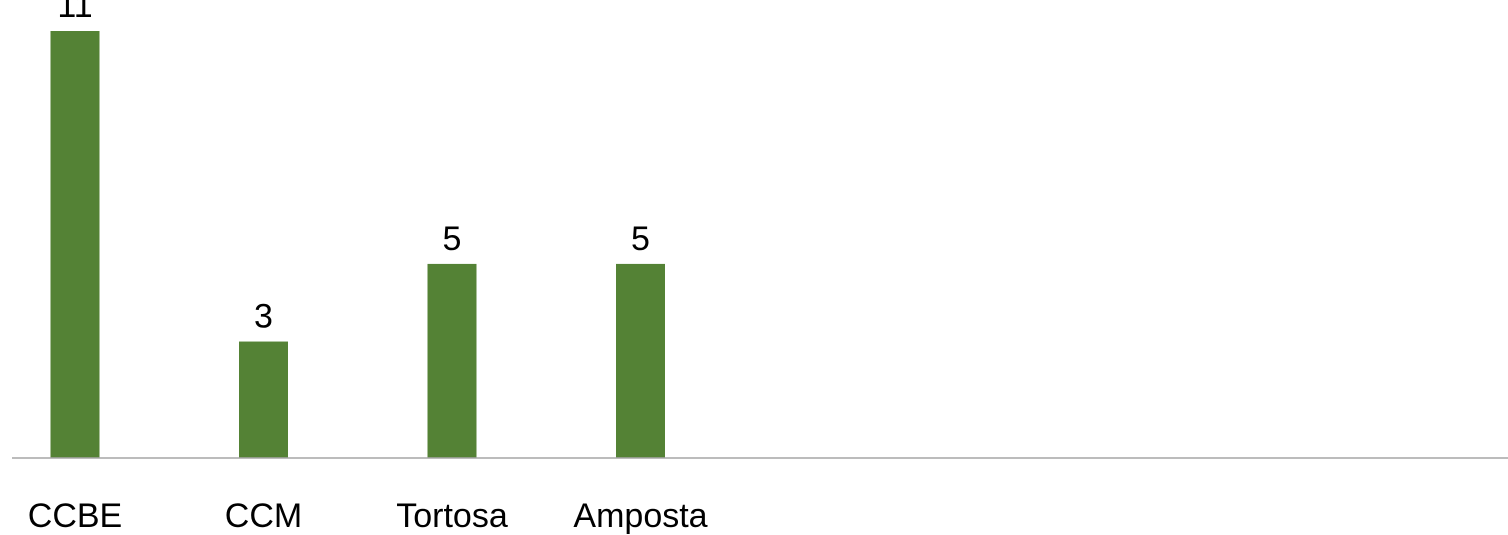 The height and width of the screenshot is (535, 1508). Describe the element at coordinates (74, 12) in the screenshot. I see `data-label-ccbe: 11` at that location.